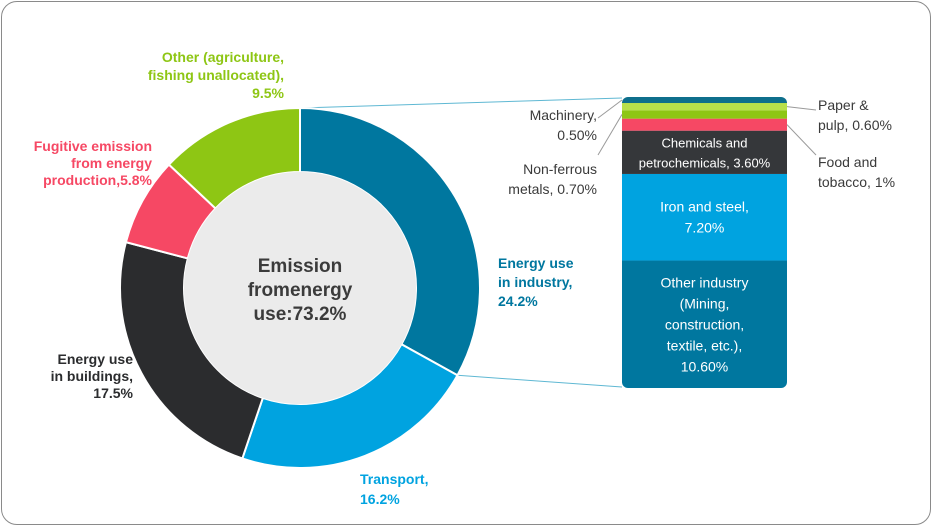  Describe the element at coordinates (856, 172) in the screenshot. I see `segment-label-food-and-tobacco: Food and tobacco, 1%` at that location.